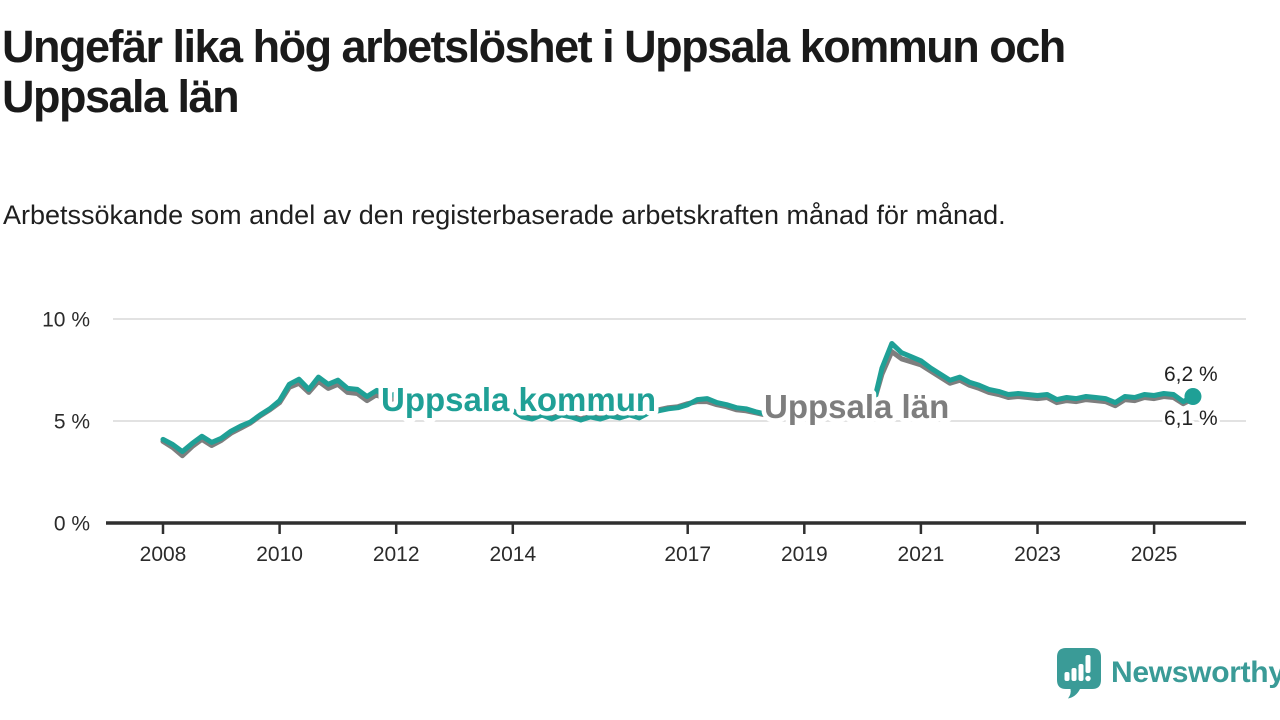 This screenshot has height=720, width=1280. I want to click on series-line-gray, so click(678, 404).